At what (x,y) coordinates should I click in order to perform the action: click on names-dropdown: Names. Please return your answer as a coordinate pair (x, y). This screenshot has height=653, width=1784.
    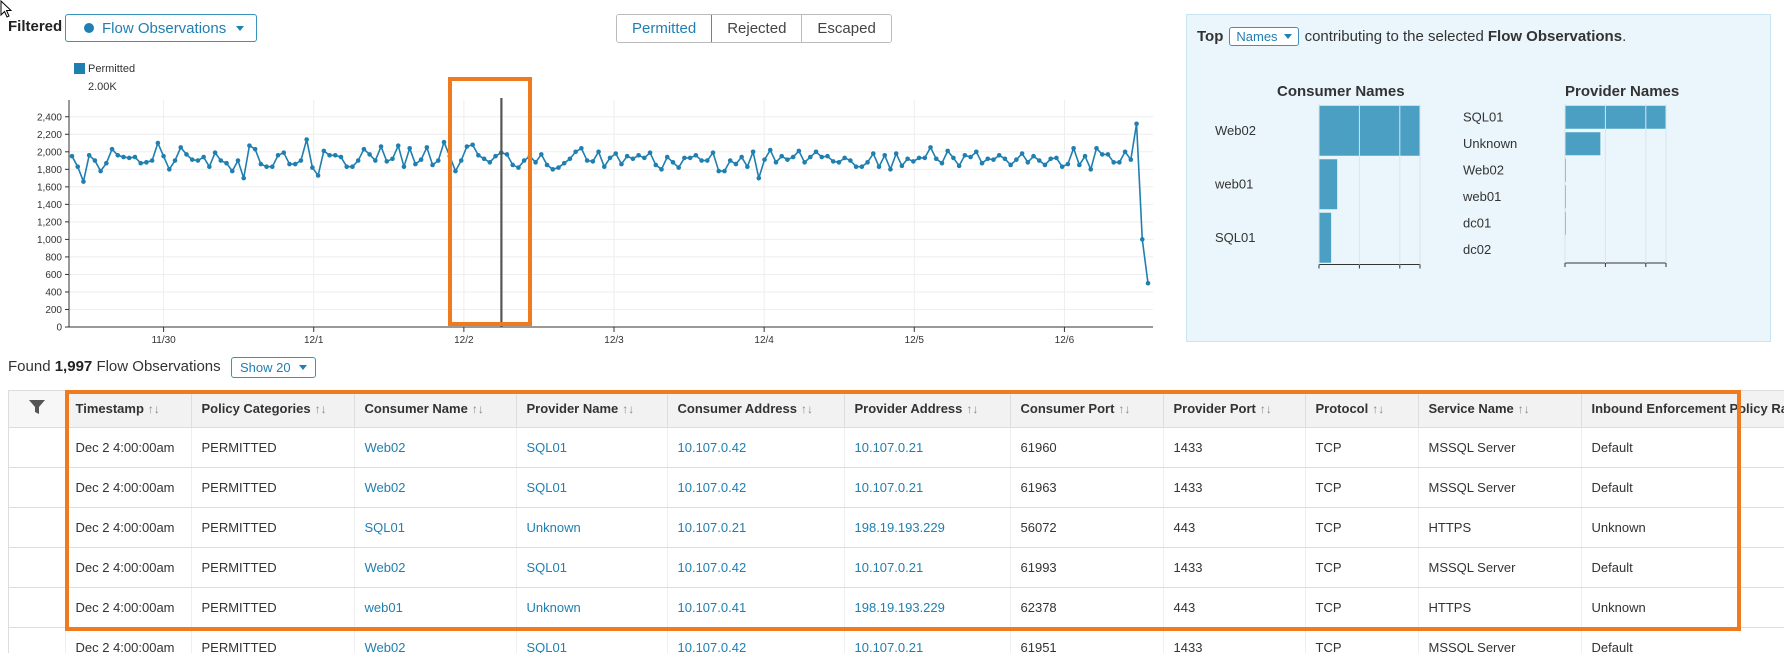
    Looking at the image, I should click on (1264, 36).